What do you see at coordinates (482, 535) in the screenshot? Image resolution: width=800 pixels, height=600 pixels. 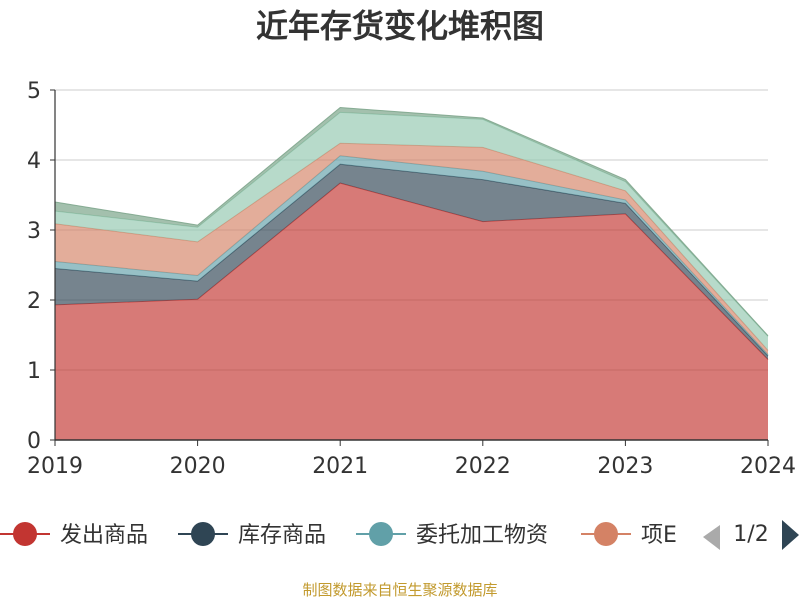 I see `legend-label: 委托加工物资` at bounding box center [482, 535].